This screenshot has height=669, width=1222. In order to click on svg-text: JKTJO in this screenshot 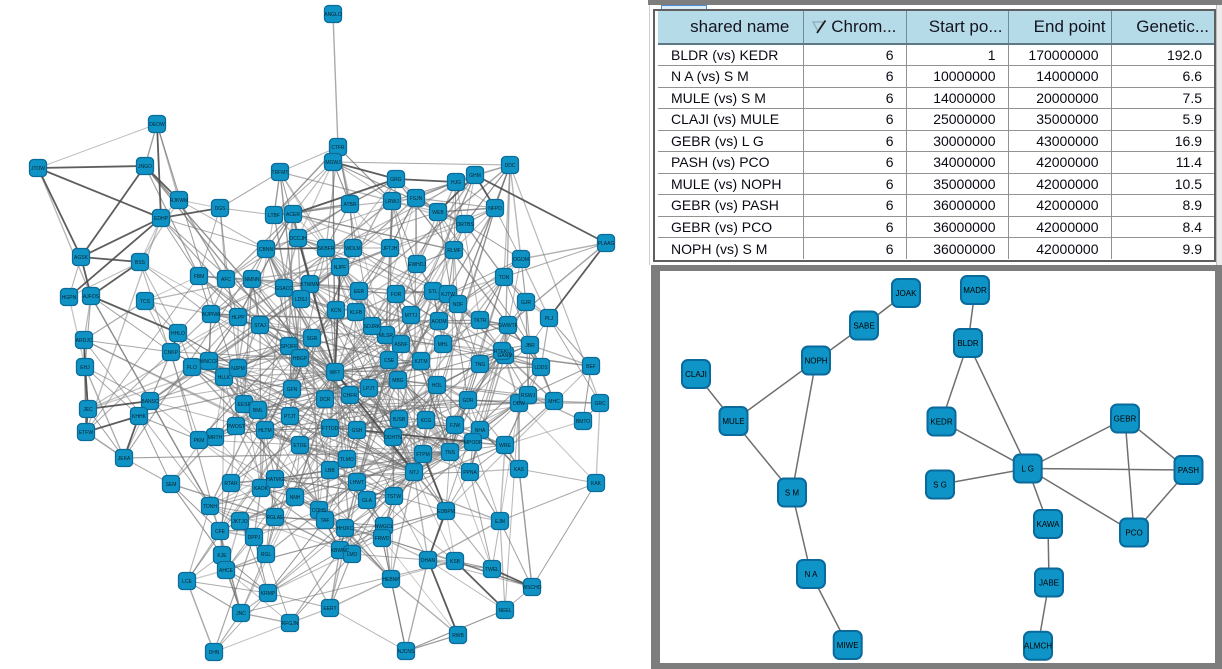, I will do `click(239, 522)`.